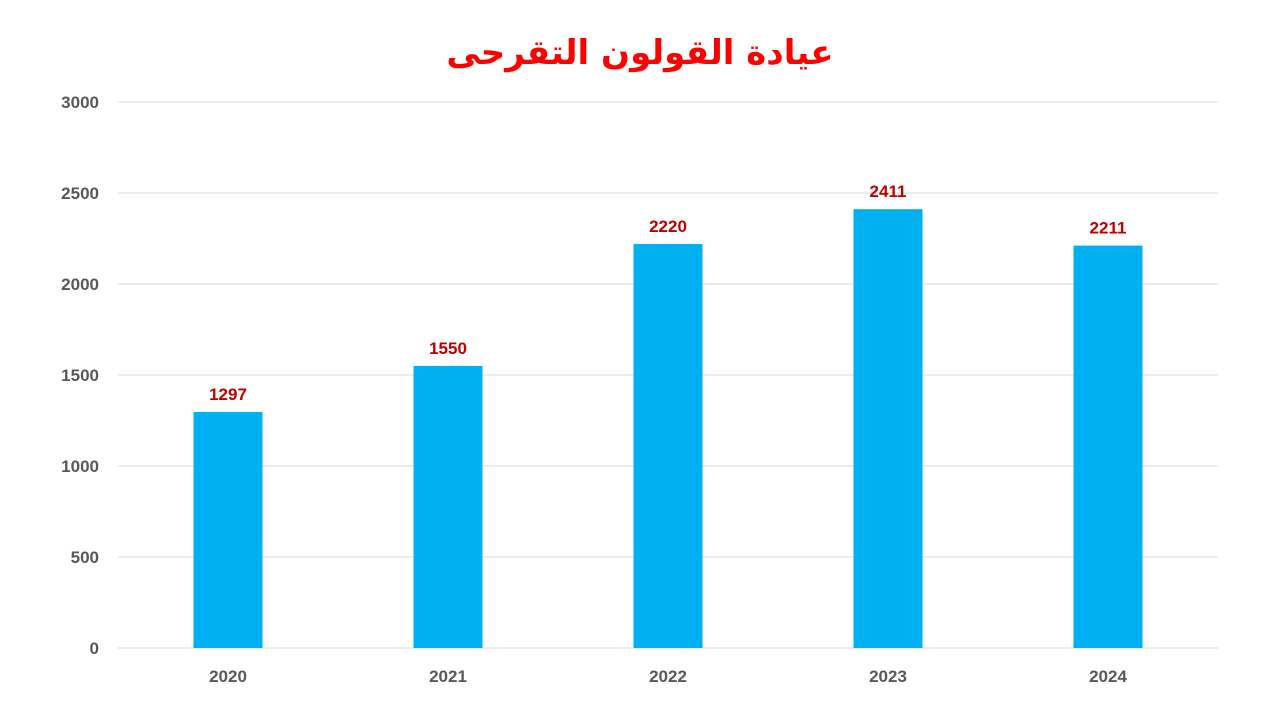 Image resolution: width=1280 pixels, height=720 pixels. Describe the element at coordinates (1108, 446) in the screenshot. I see `bar-2024` at that location.